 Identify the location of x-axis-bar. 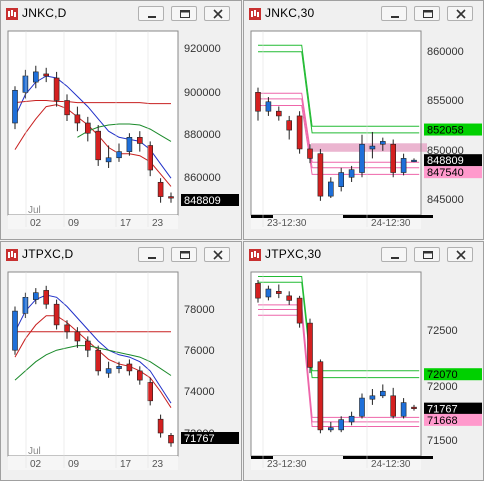
(93, 222).